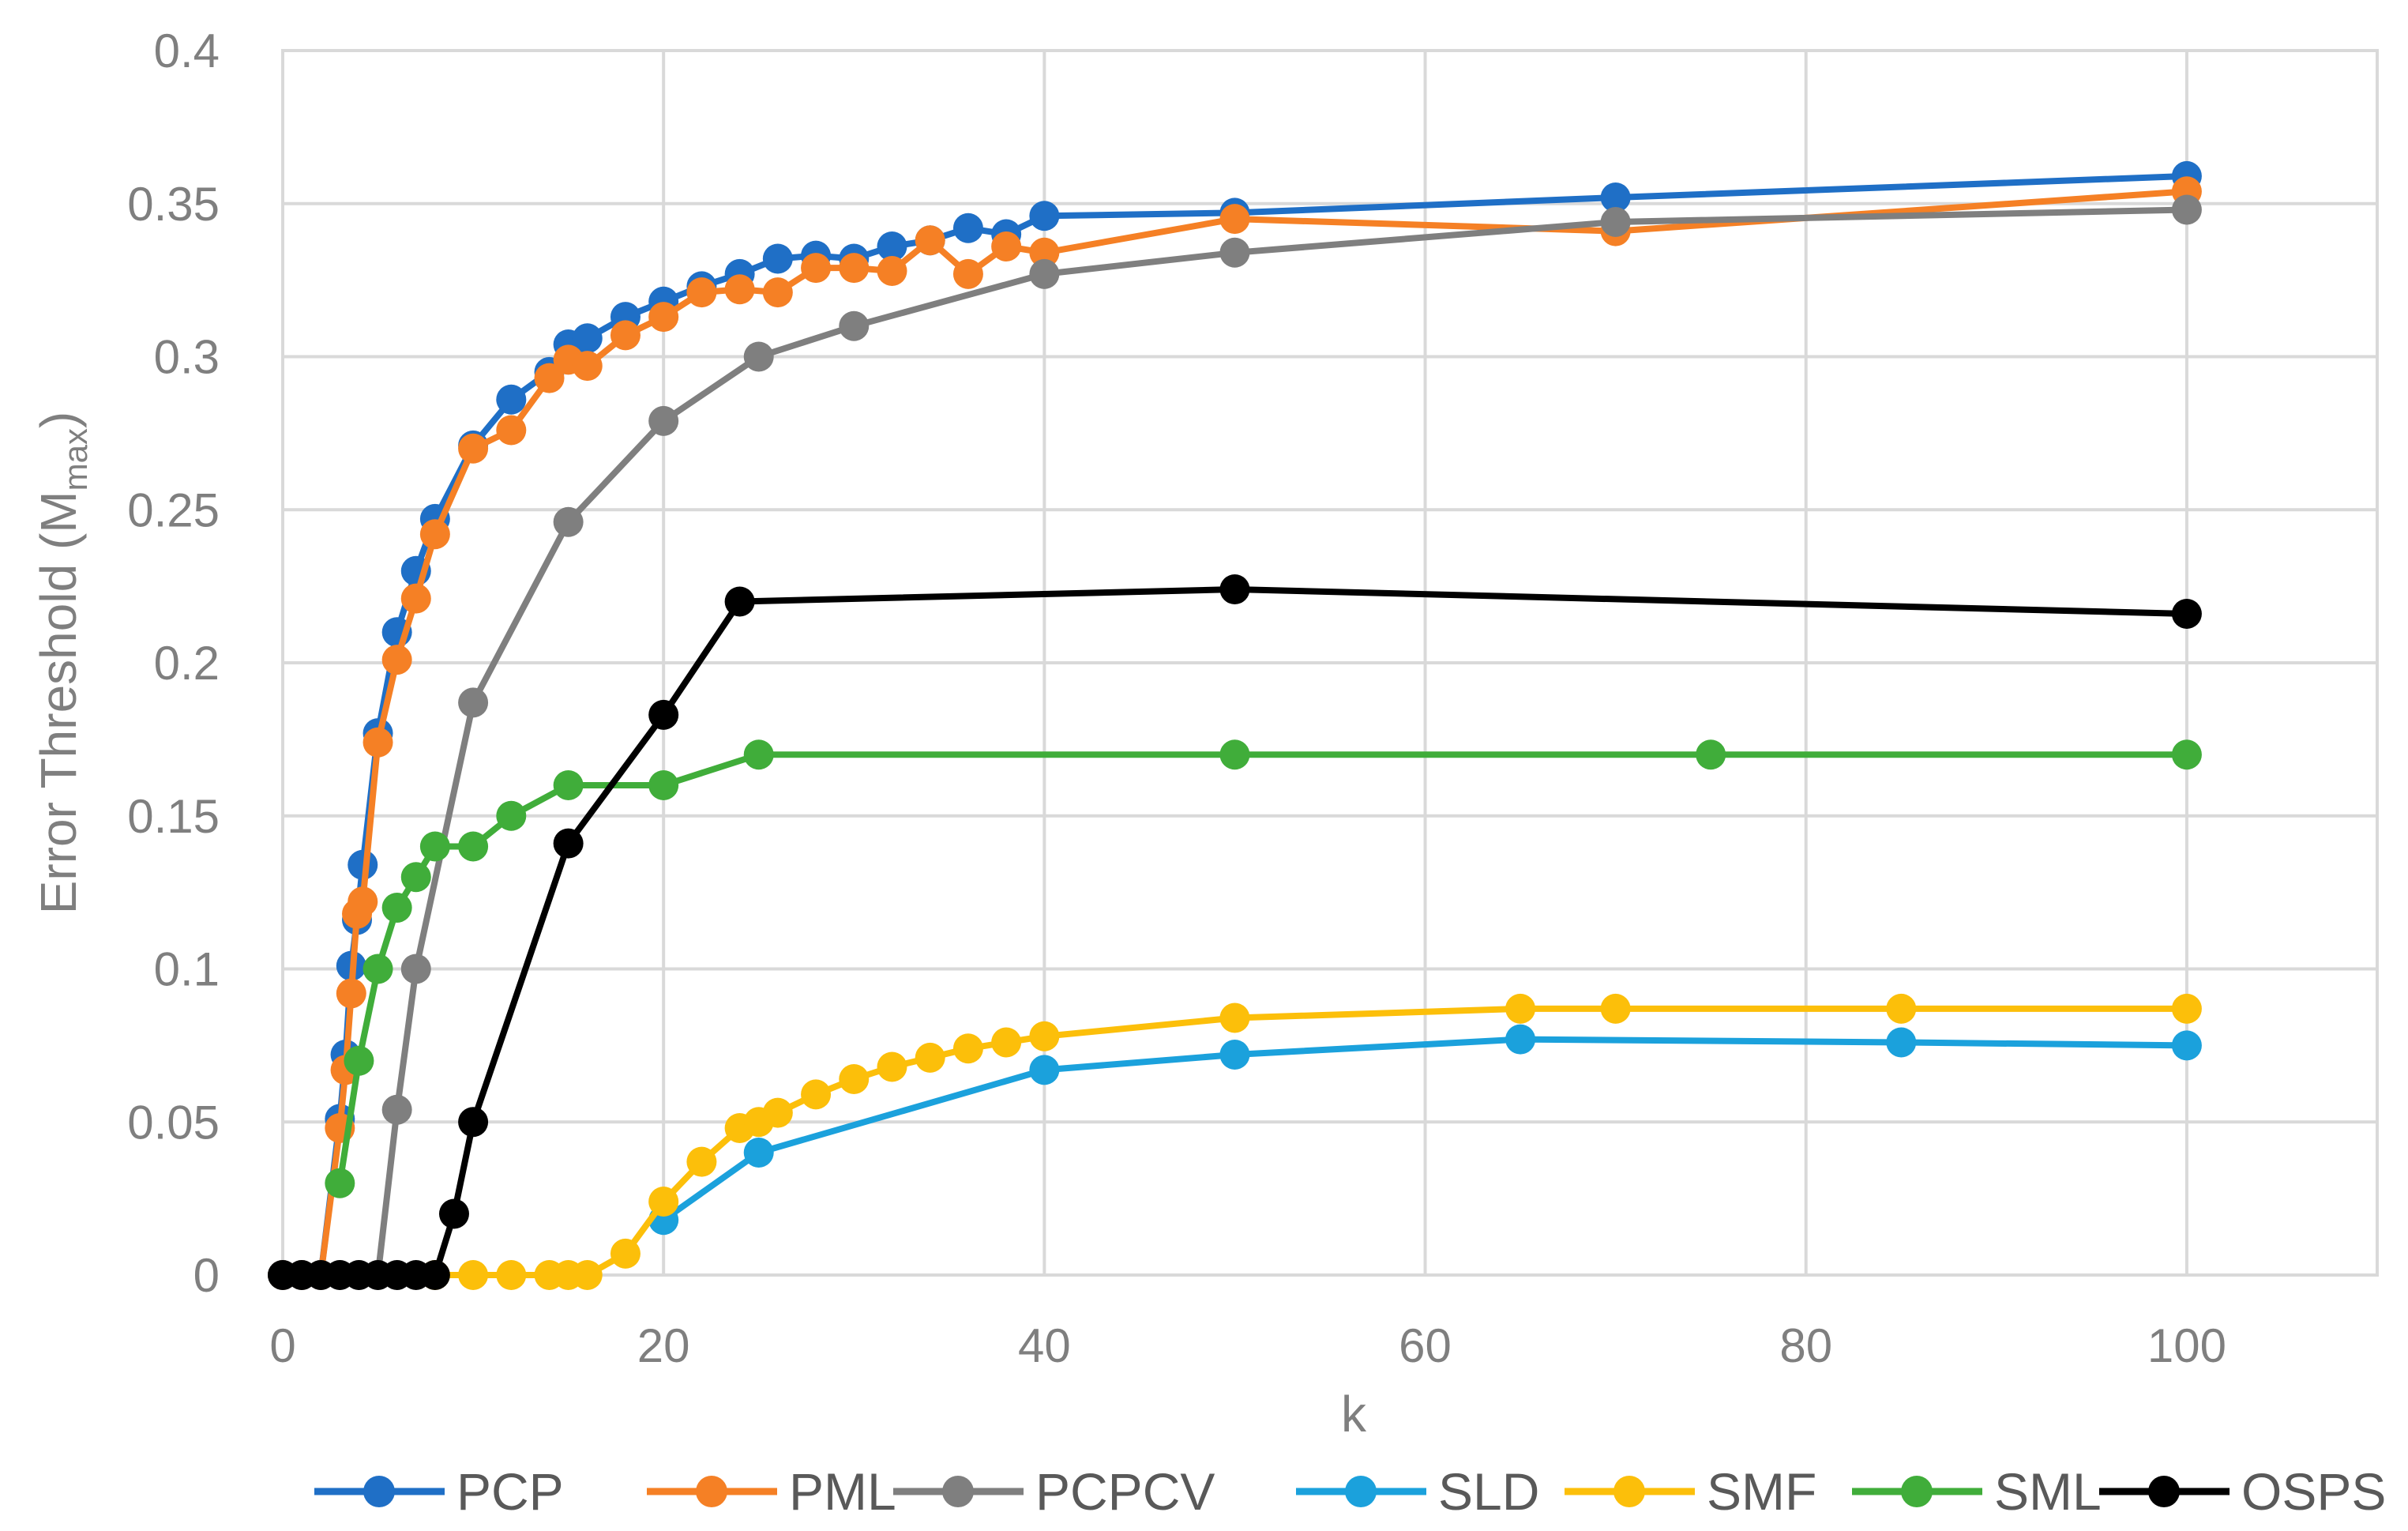 The width and height of the screenshot is (2408, 1531). What do you see at coordinates (958, 1491) in the screenshot?
I see `legend-marker-pcpcv` at bounding box center [958, 1491].